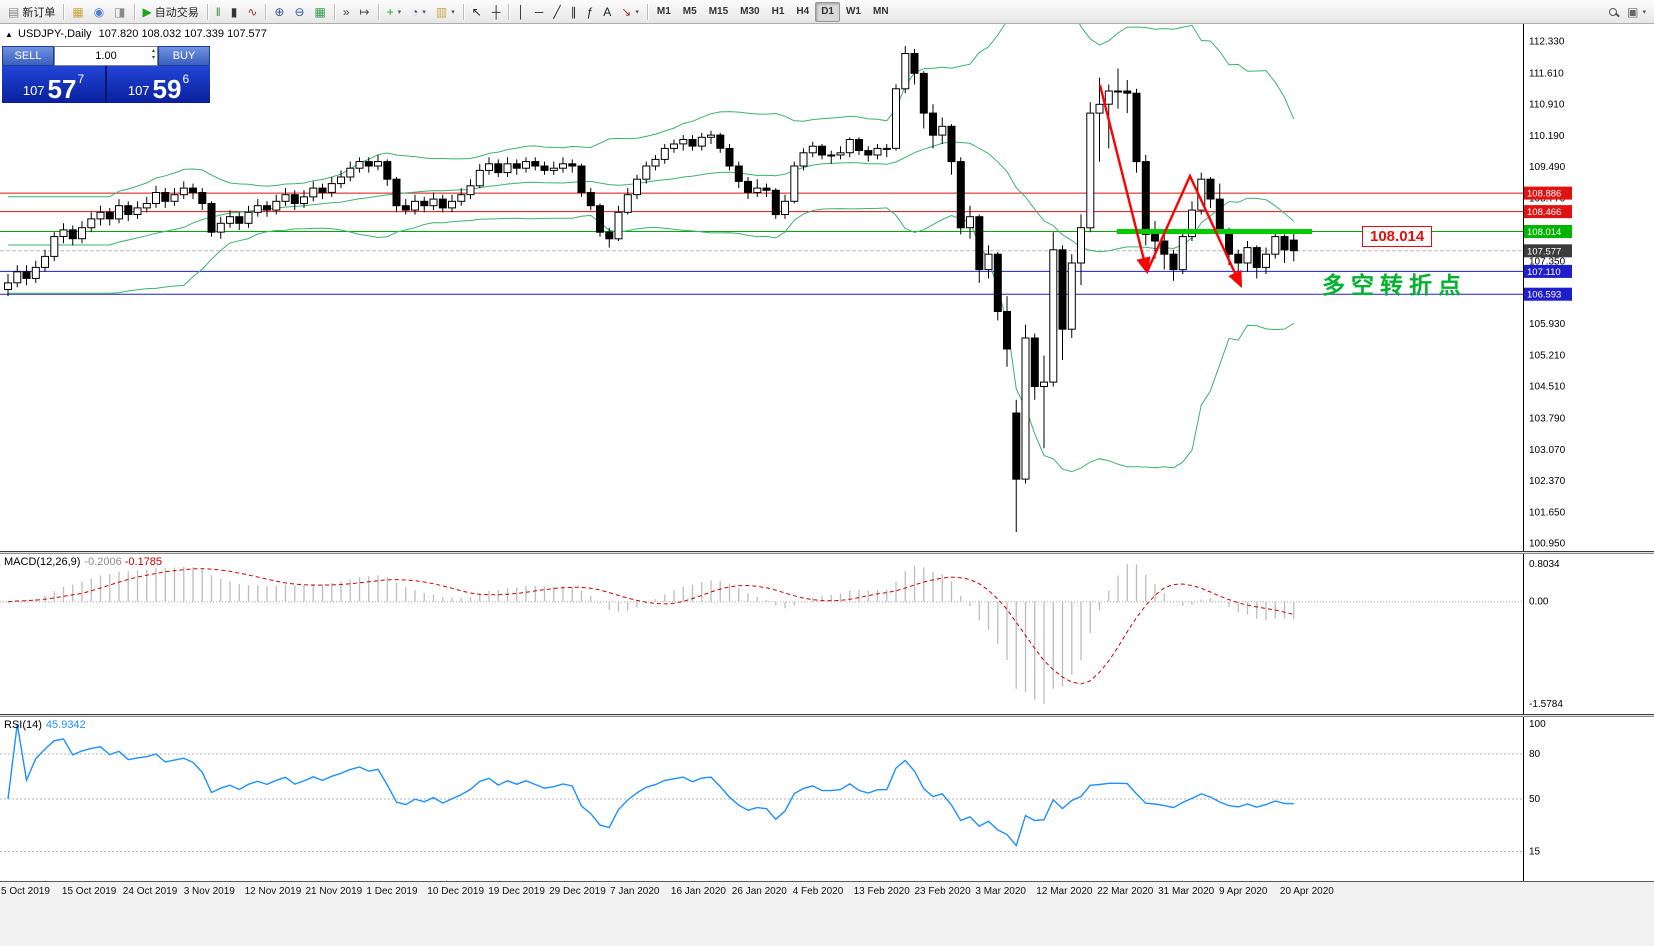  Describe the element at coordinates (394, 12) in the screenshot. I see `indicators-button: + ▾` at that location.